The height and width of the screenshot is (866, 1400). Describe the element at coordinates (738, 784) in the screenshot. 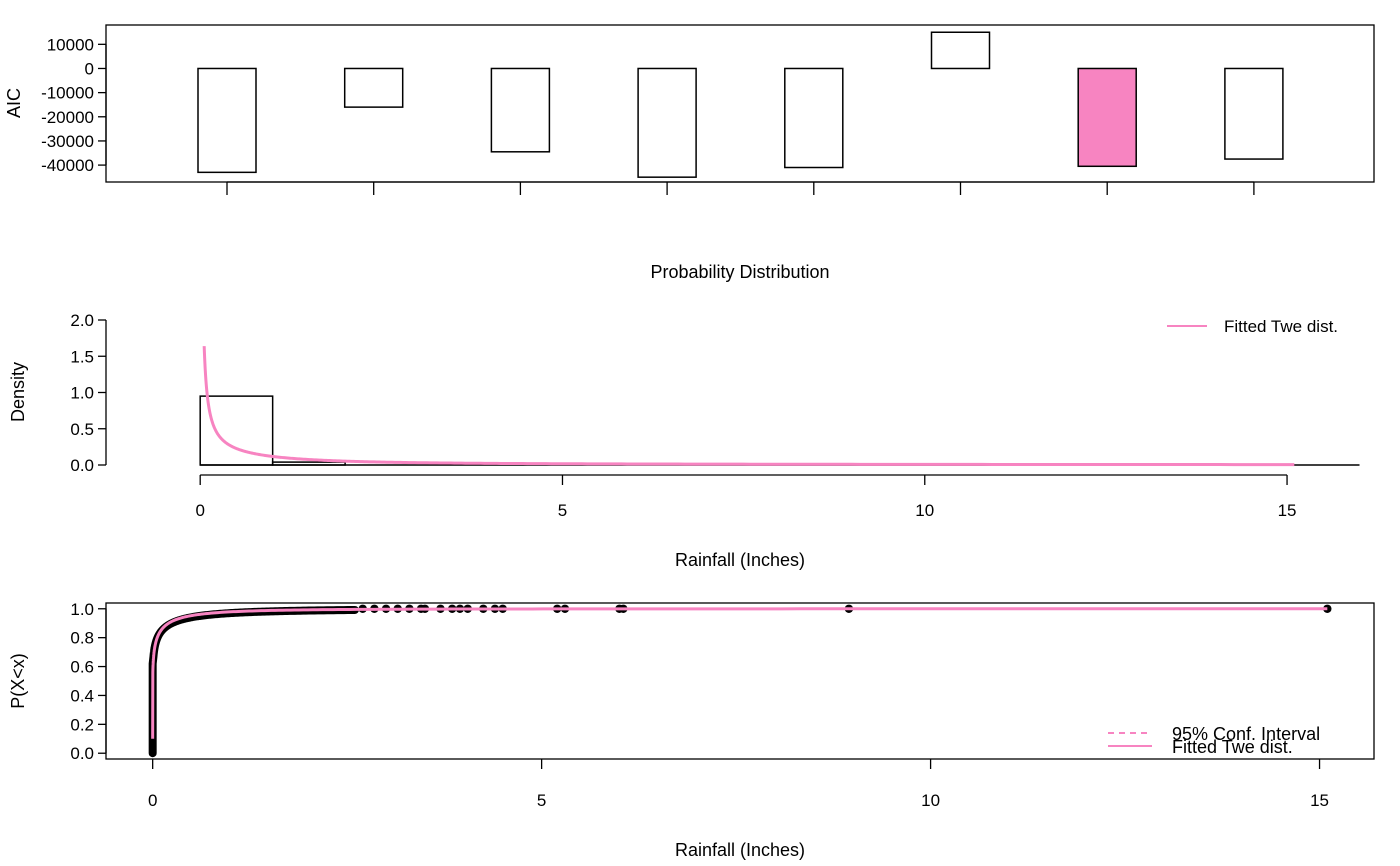

I see `cdf-x-axis: 0 5 10 15` at that location.